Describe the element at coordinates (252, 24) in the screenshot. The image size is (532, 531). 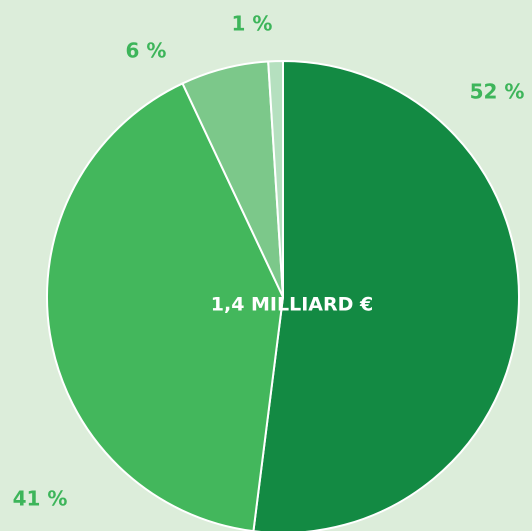
I see `data-label: 1 %` at that location.